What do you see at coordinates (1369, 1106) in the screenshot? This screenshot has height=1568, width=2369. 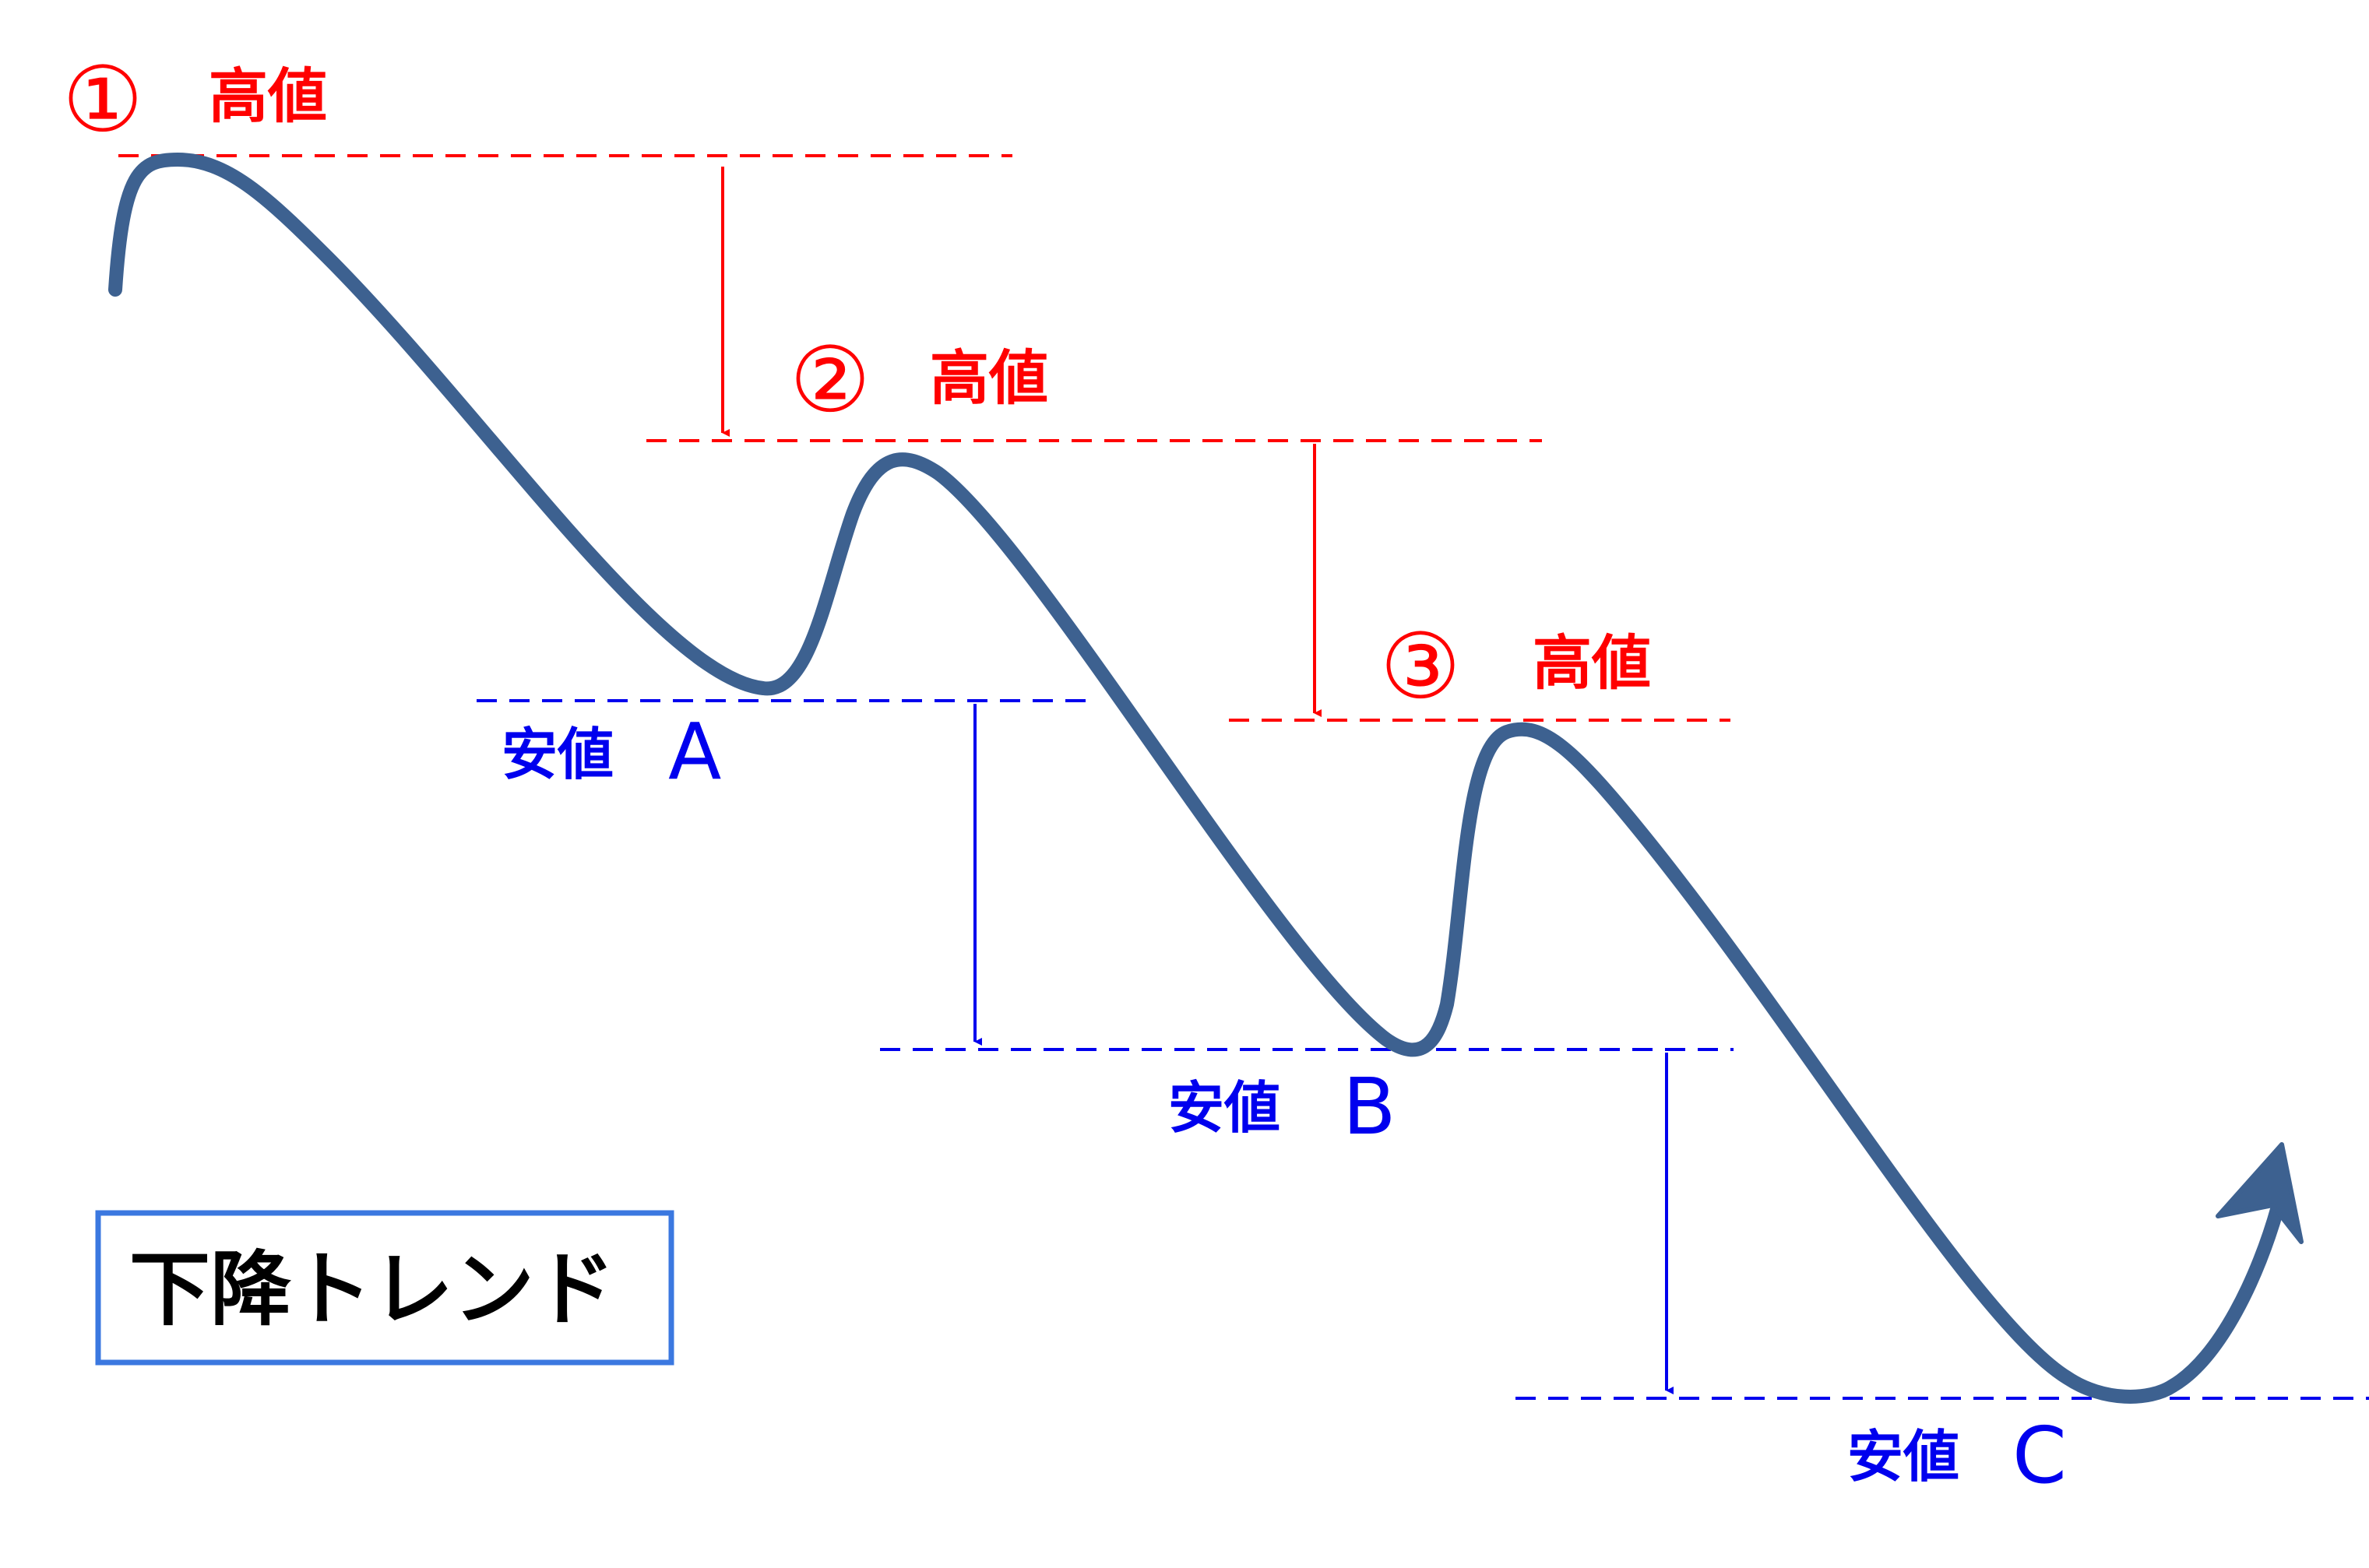 I see `low-b-letter: B` at bounding box center [1369, 1106].